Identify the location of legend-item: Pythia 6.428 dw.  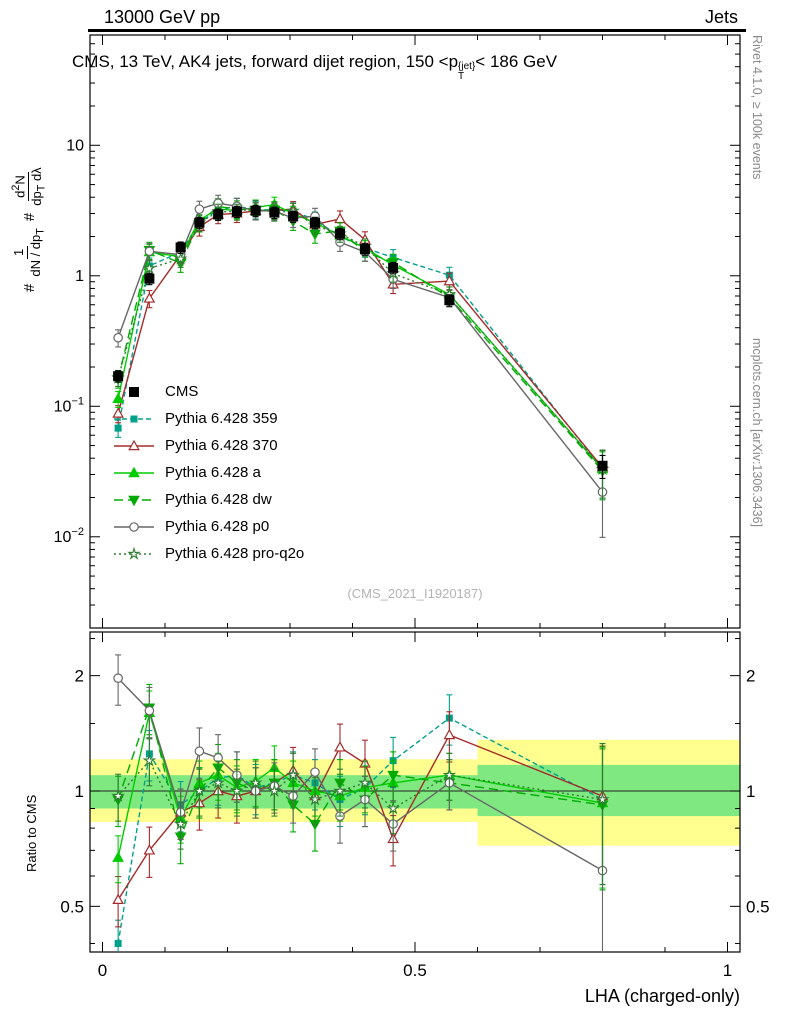
(208, 499).